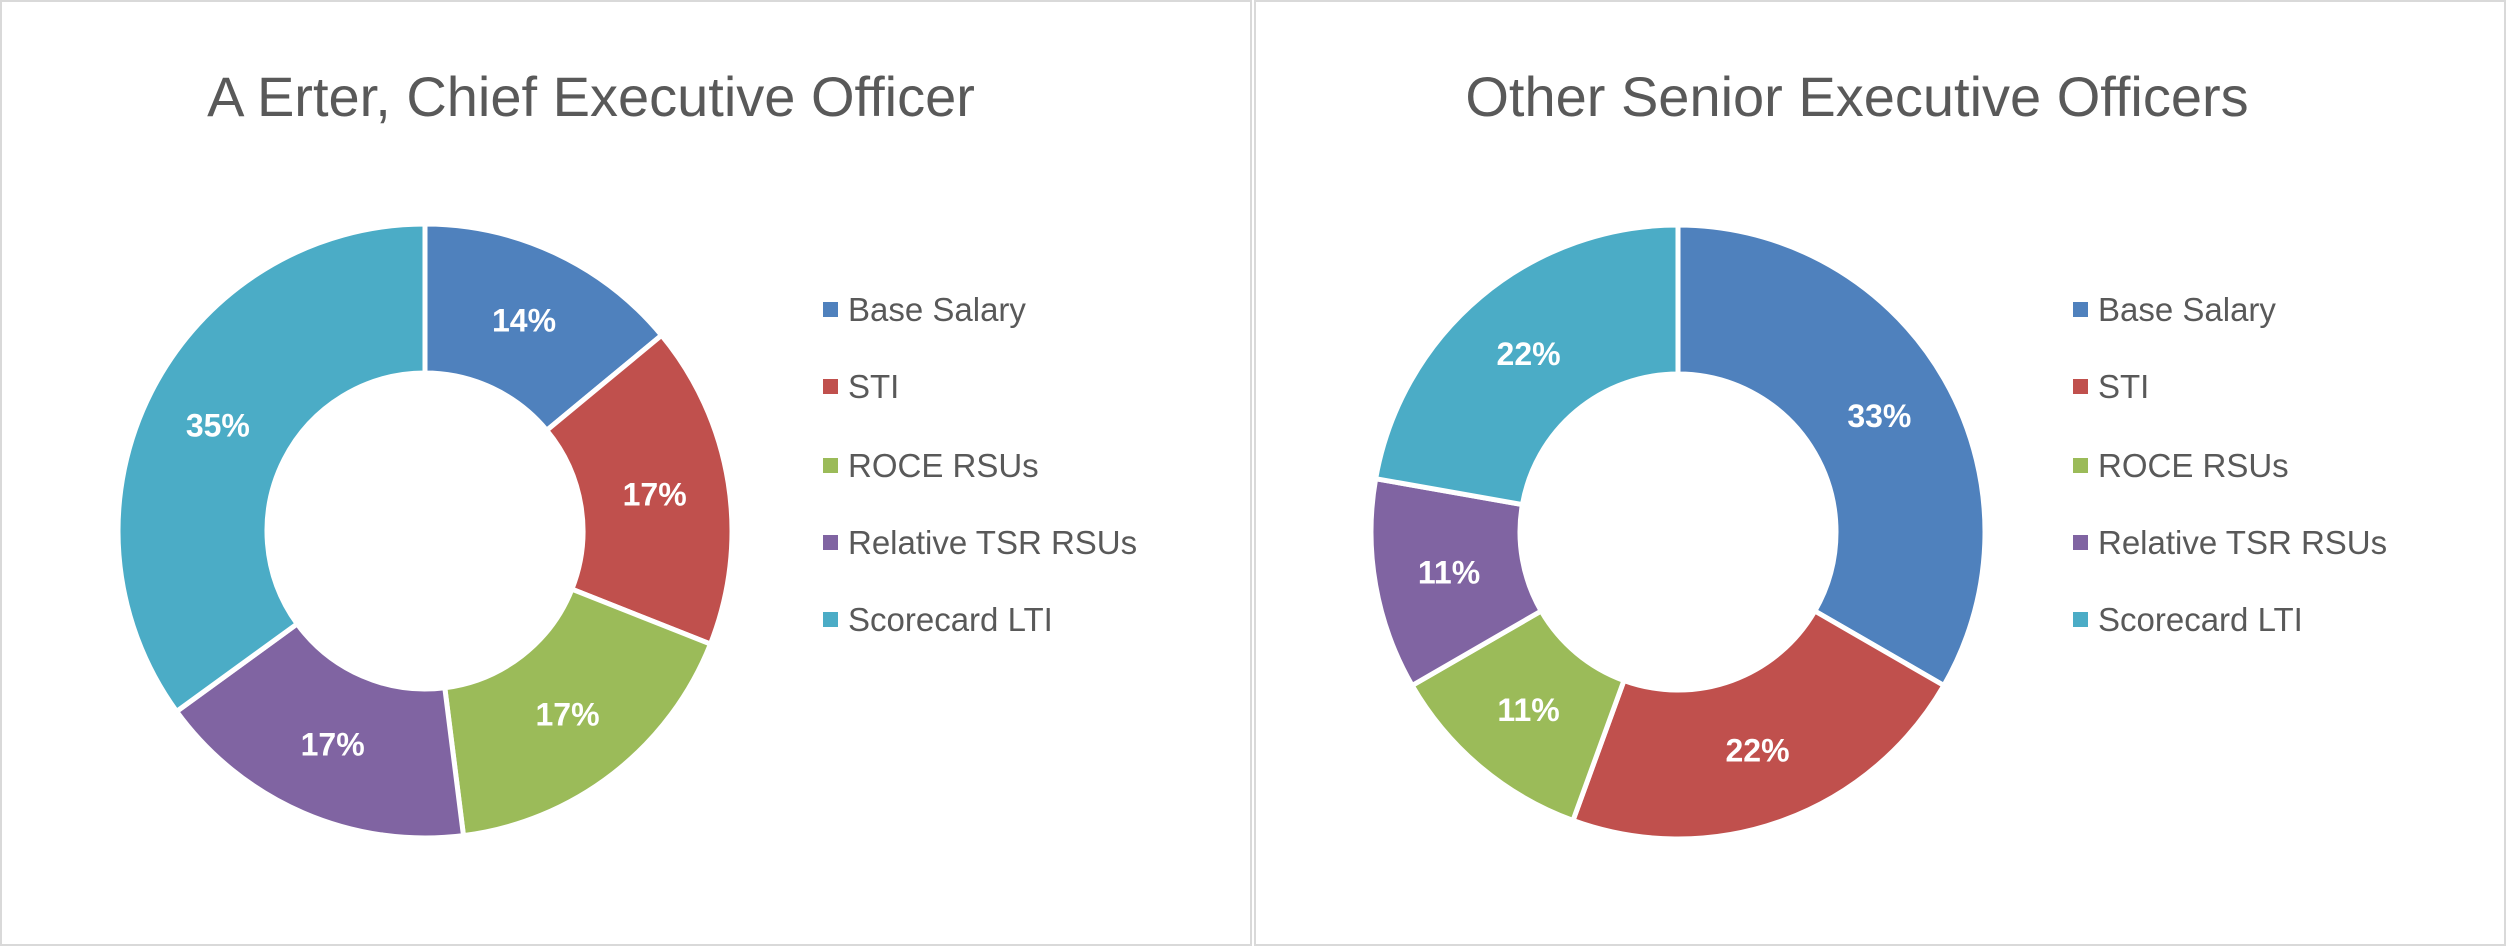 The height and width of the screenshot is (948, 2506). What do you see at coordinates (1856, 96) in the screenshot?
I see `chart-title-other-officers: Other Senior Executive Officers` at bounding box center [1856, 96].